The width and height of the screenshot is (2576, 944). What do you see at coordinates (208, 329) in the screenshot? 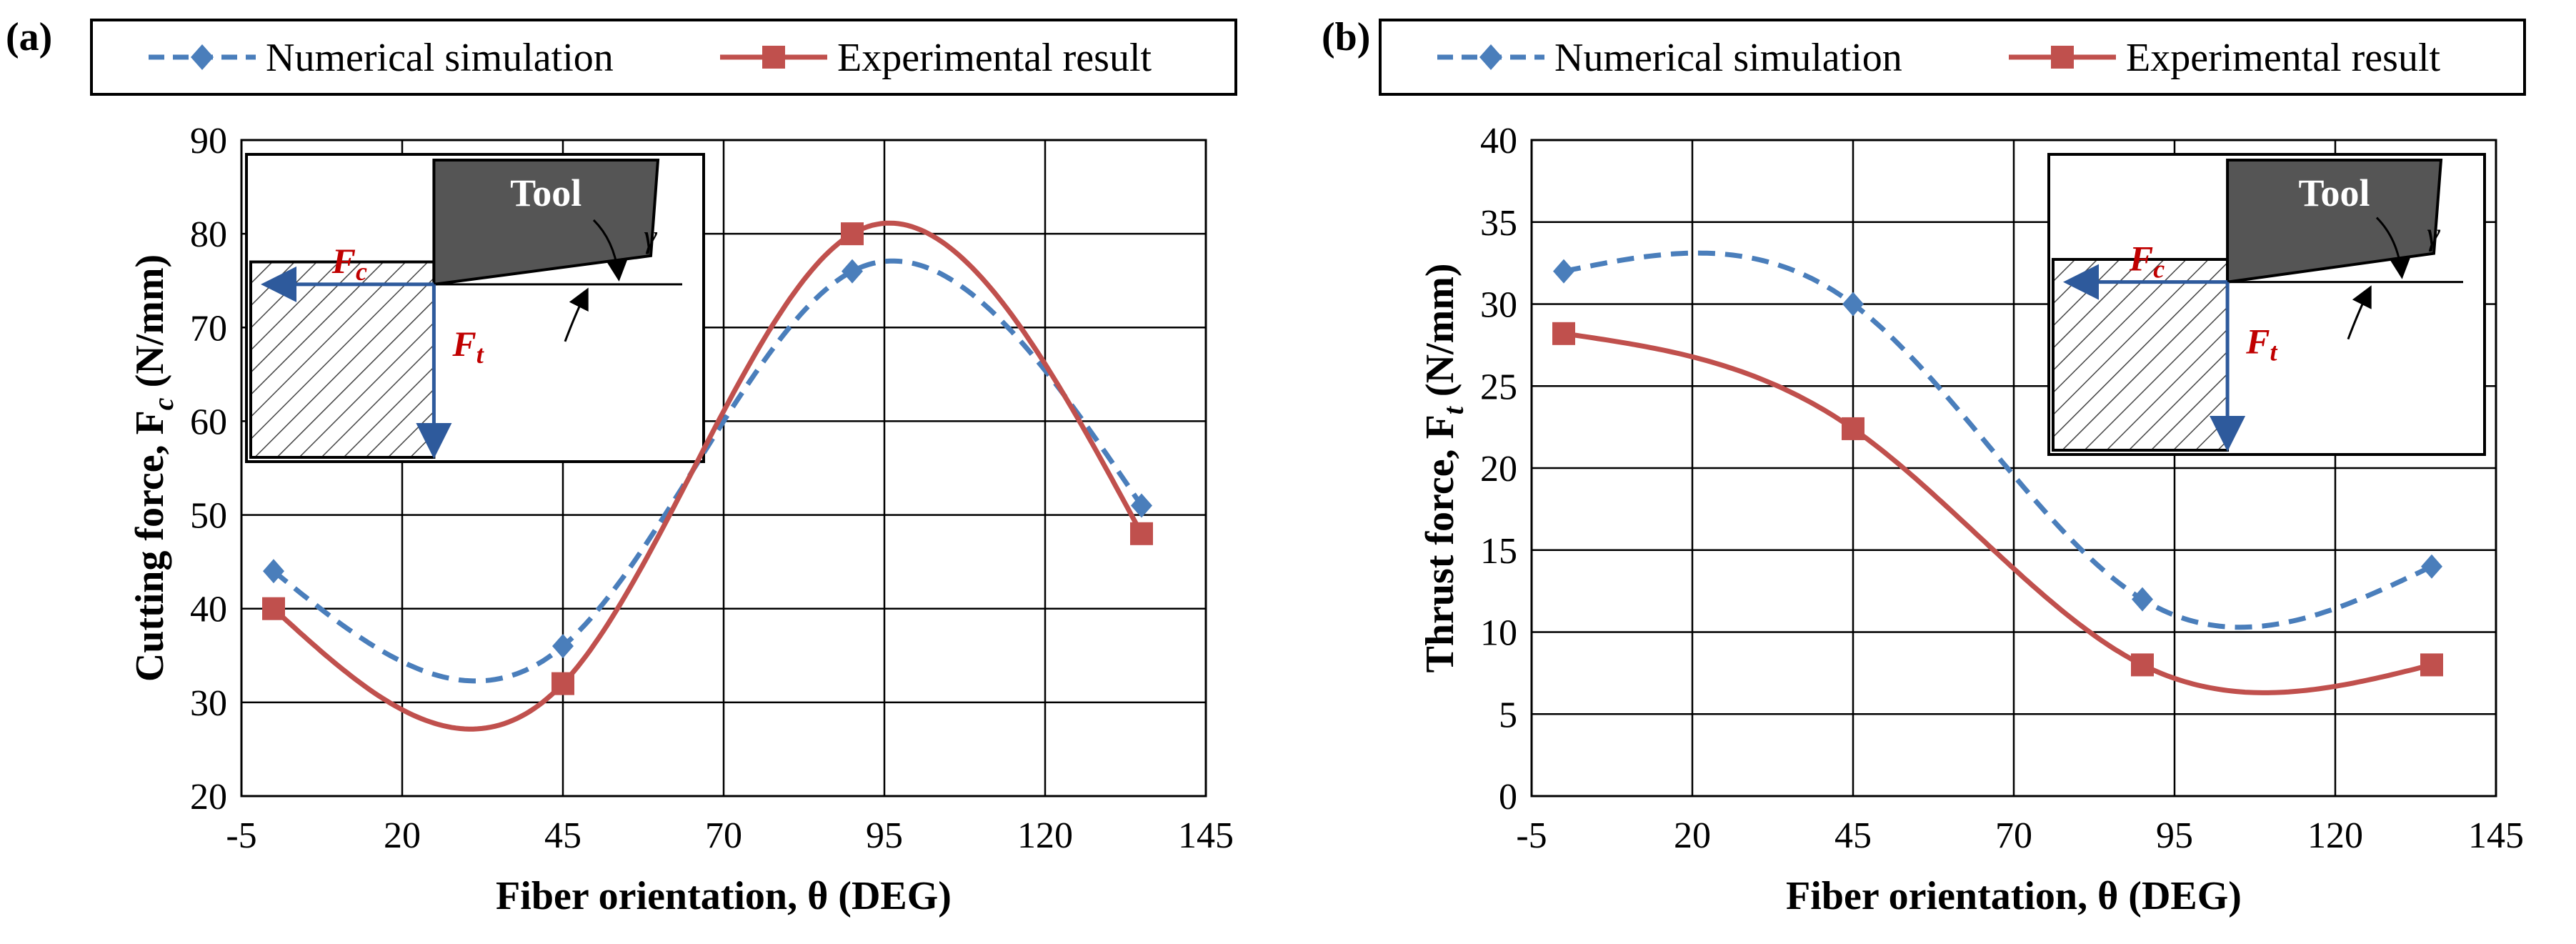
I see `y-tick-label: 70` at bounding box center [208, 329].